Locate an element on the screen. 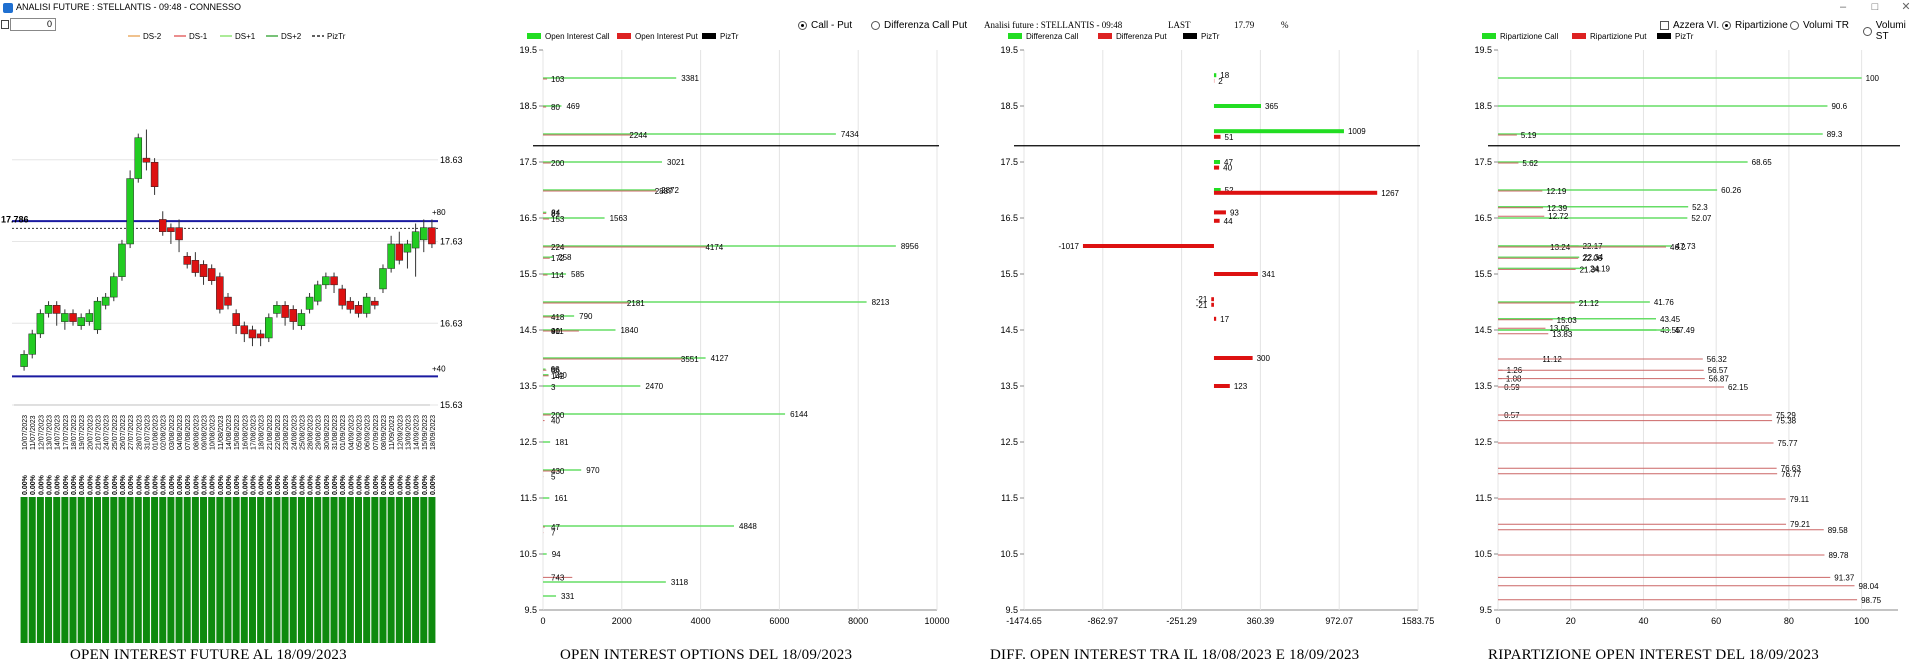  future-date-label: 14/09/2023 is located at coordinates (417, 432).